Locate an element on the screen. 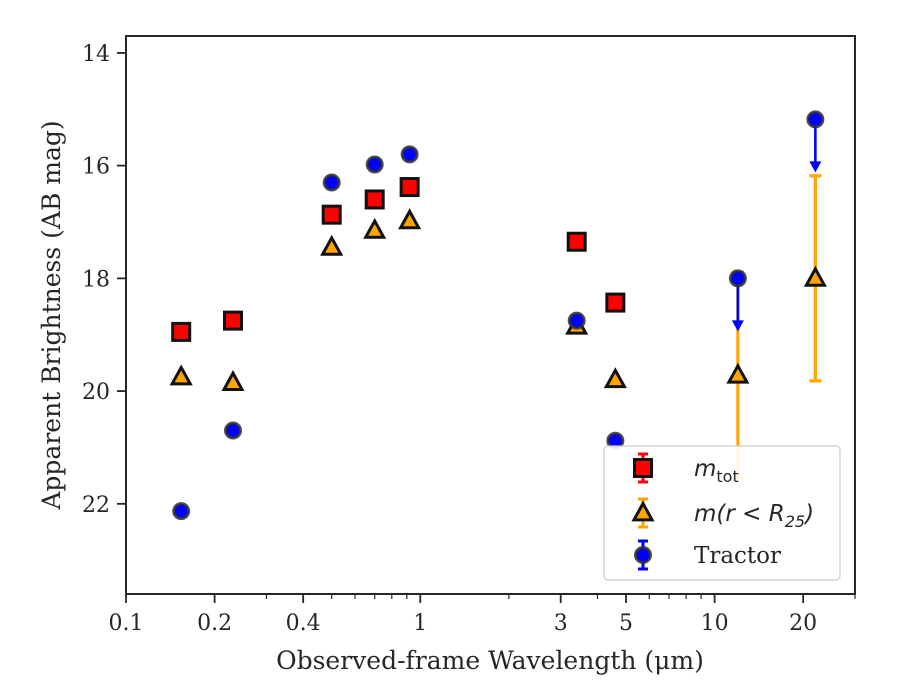 The height and width of the screenshot is (700, 900). legend-label: m(r < R25) is located at coordinates (754, 516).